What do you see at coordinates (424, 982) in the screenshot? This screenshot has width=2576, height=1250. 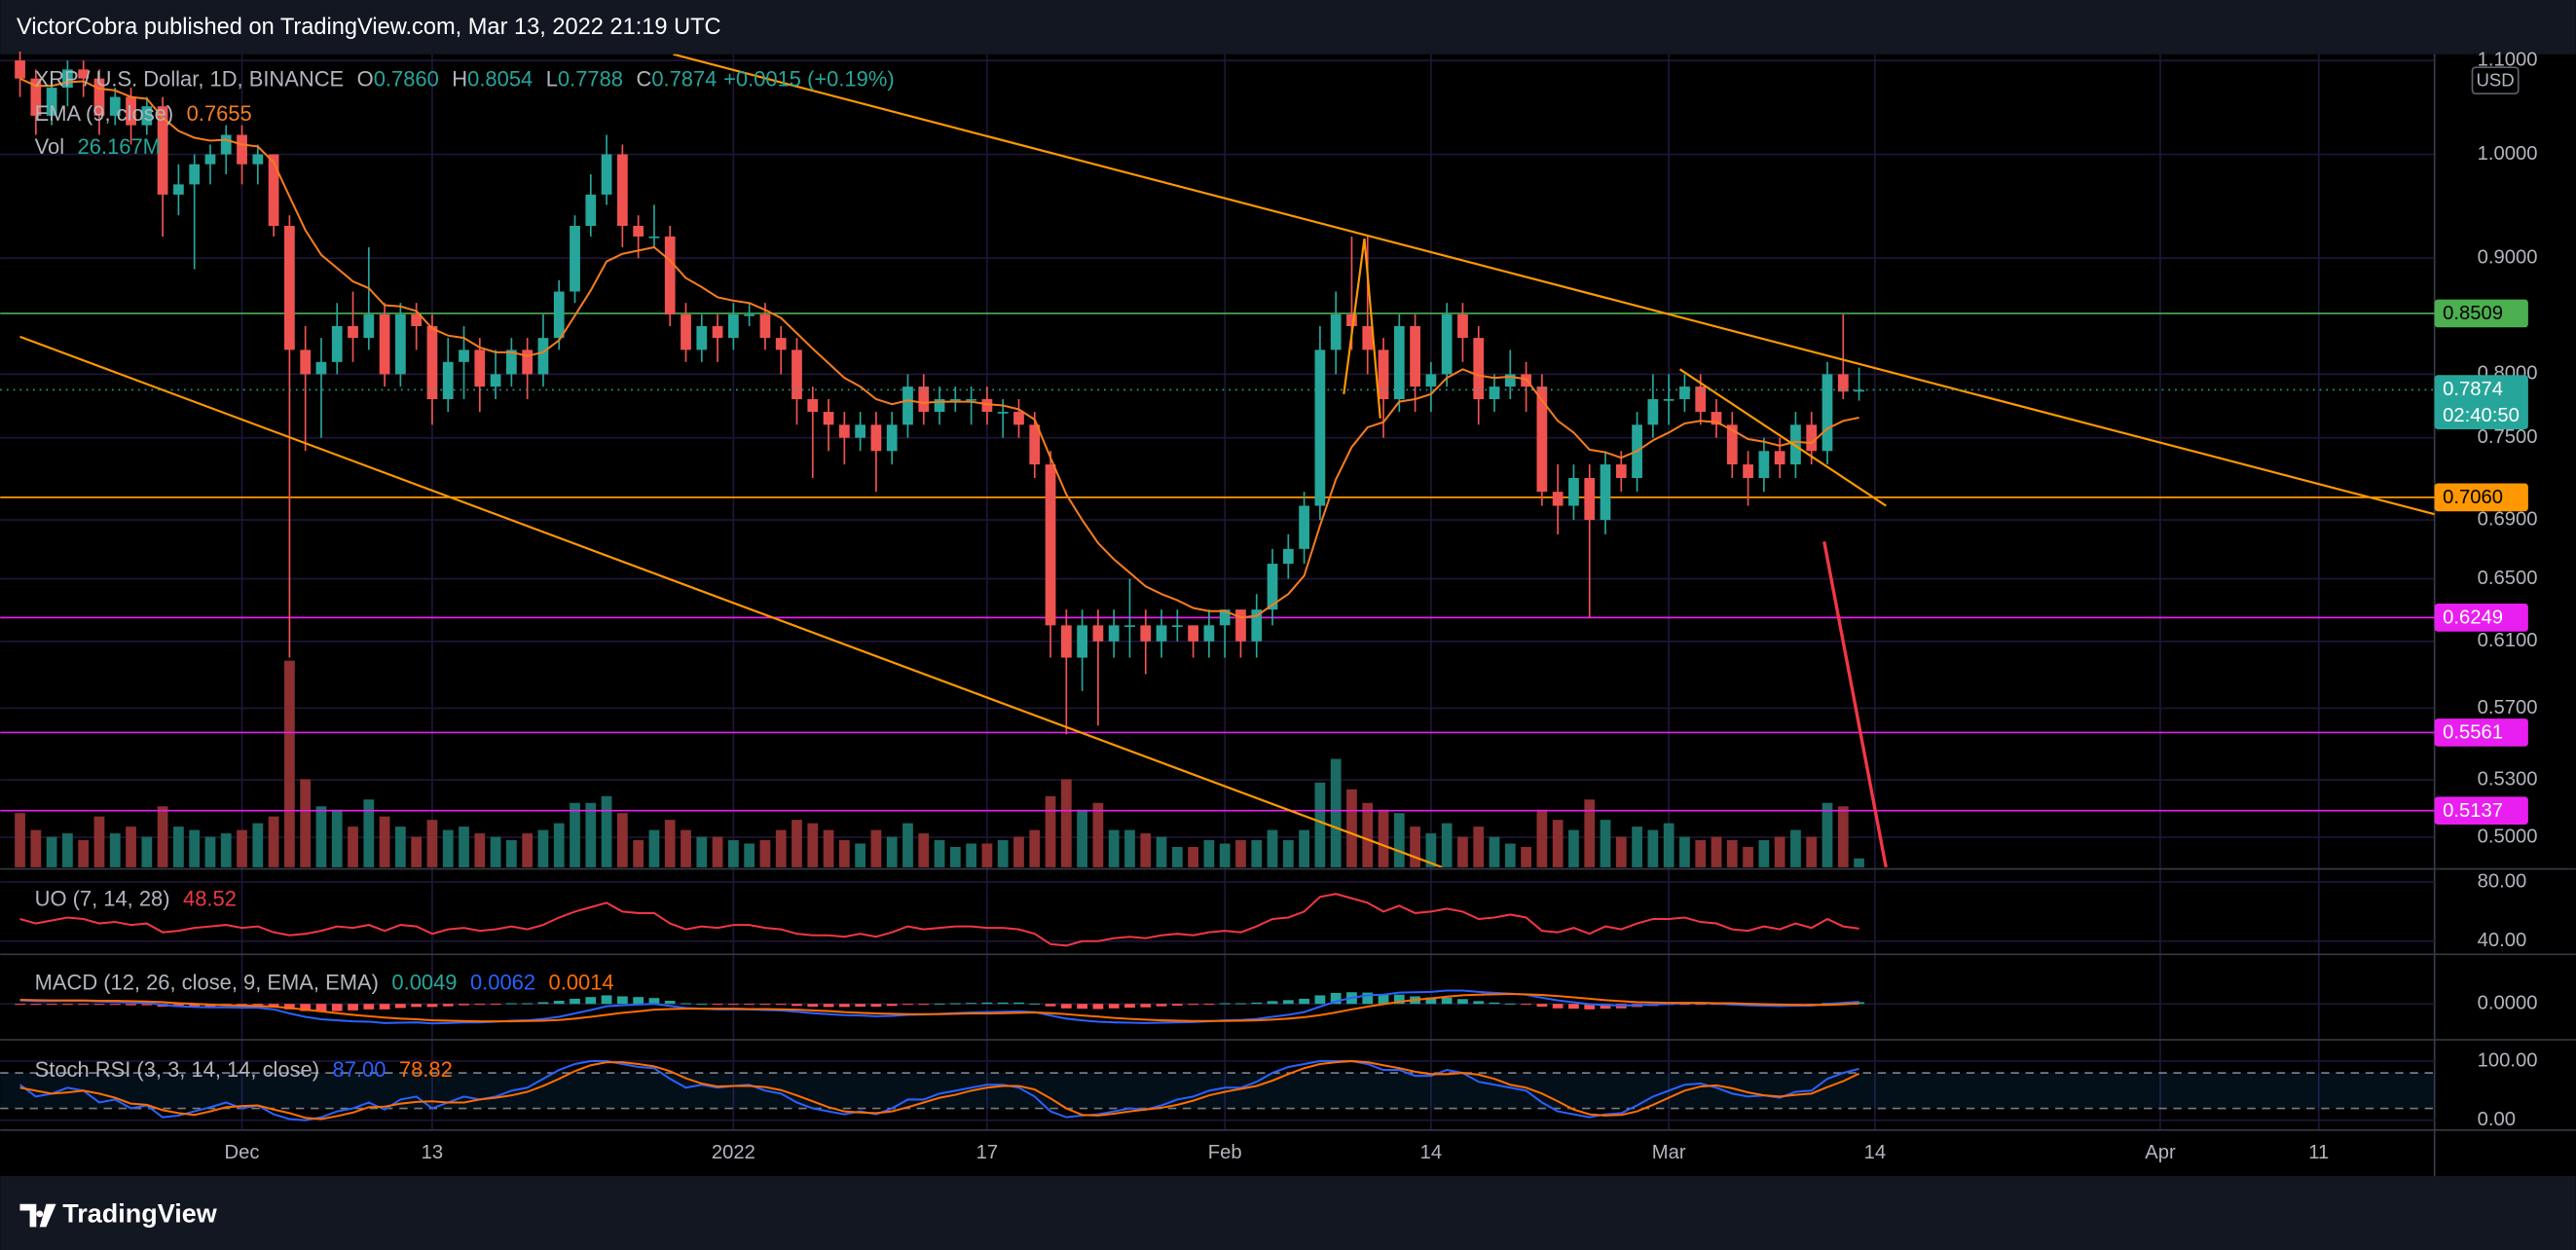 I see `legend-item: 0.0049` at bounding box center [424, 982].